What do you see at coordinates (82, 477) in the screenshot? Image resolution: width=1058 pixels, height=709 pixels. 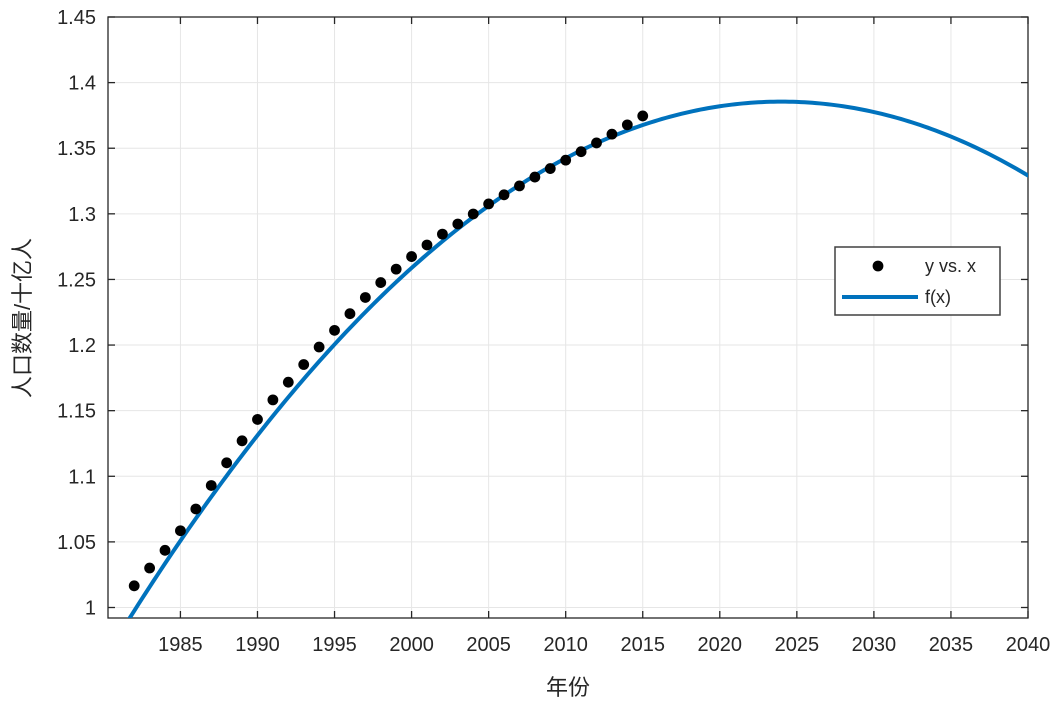 I see `y-tick-label: 1.1` at bounding box center [82, 477].